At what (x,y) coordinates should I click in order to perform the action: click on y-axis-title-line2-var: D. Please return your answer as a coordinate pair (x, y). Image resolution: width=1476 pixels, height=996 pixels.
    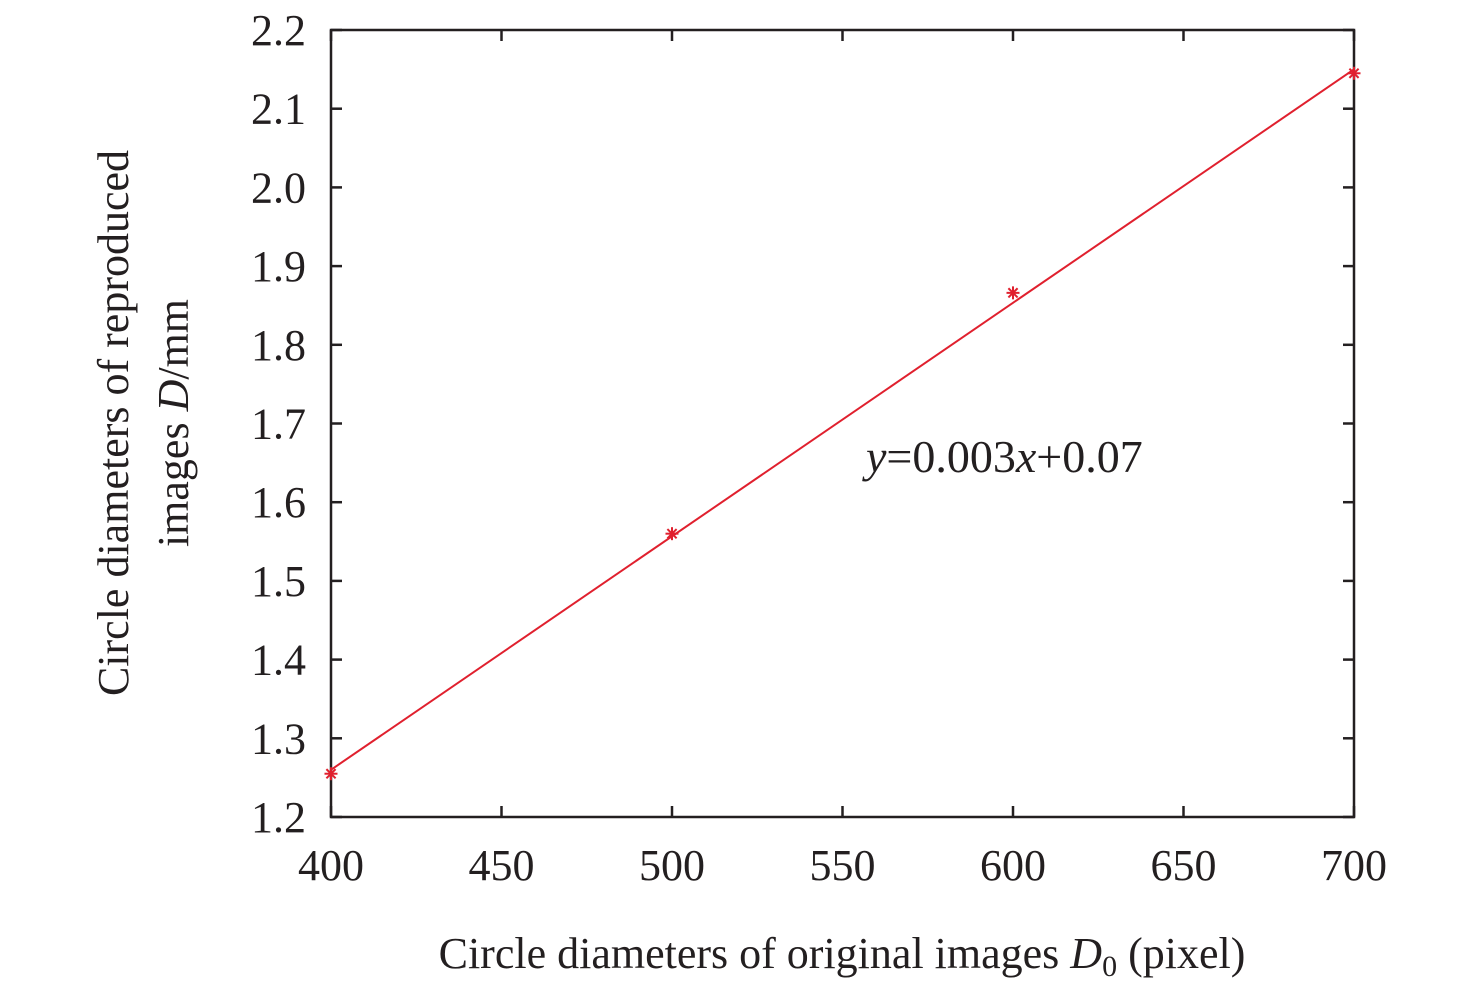
    Looking at the image, I should click on (173, 395).